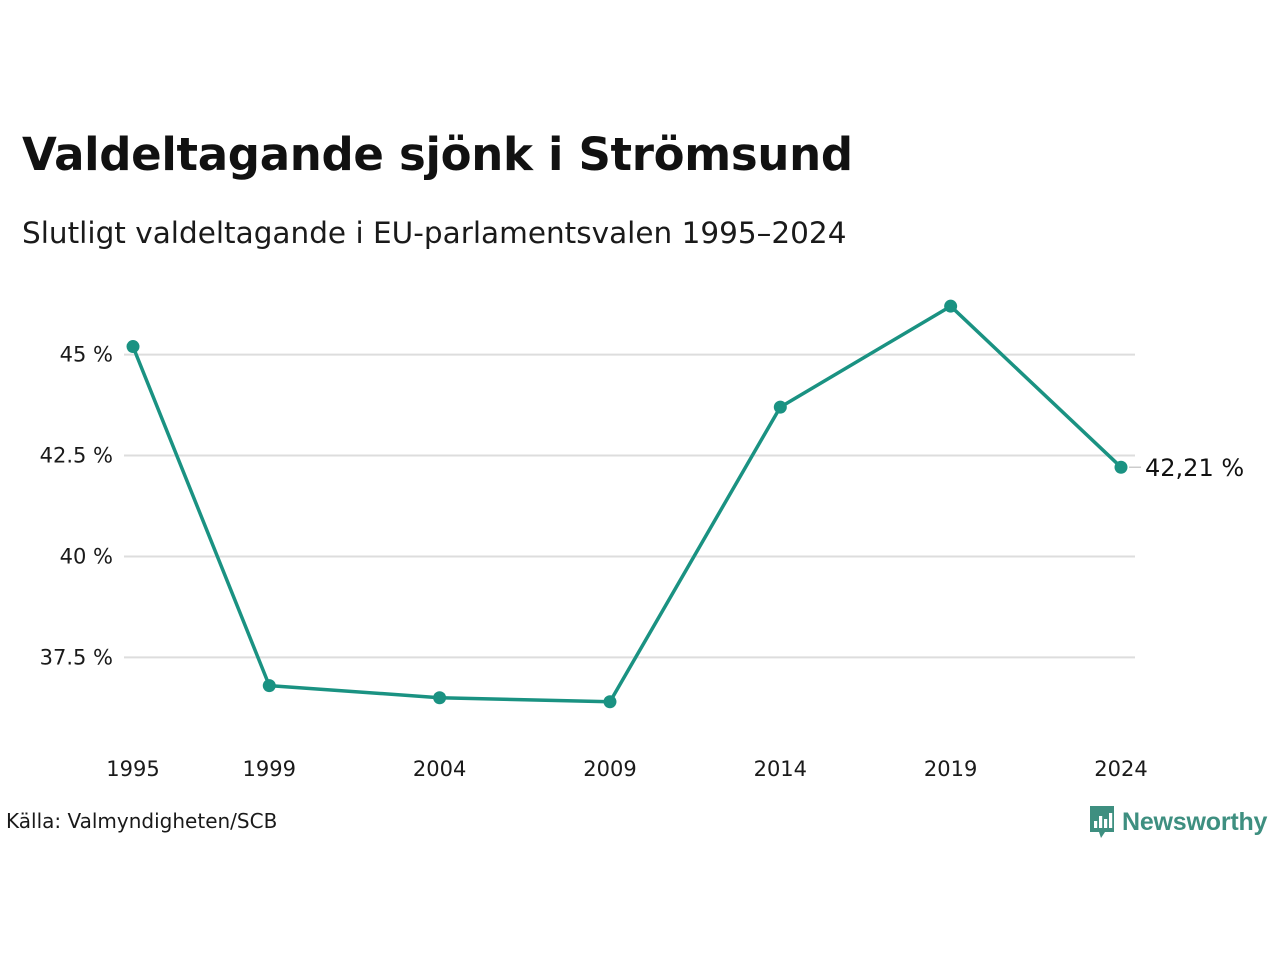 This screenshot has width=1280, height=960. Describe the element at coordinates (269, 769) in the screenshot. I see `x-tick-label: 1999` at that location.